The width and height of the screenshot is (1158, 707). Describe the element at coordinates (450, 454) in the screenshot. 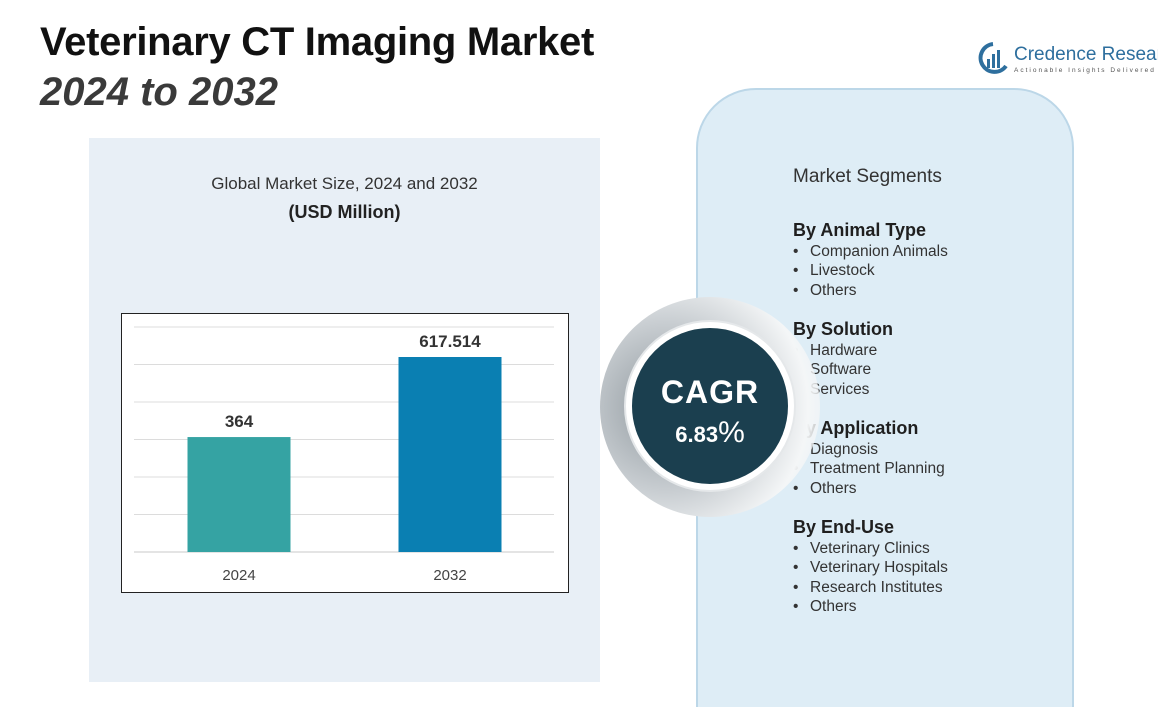

I see `bar-2032` at that location.